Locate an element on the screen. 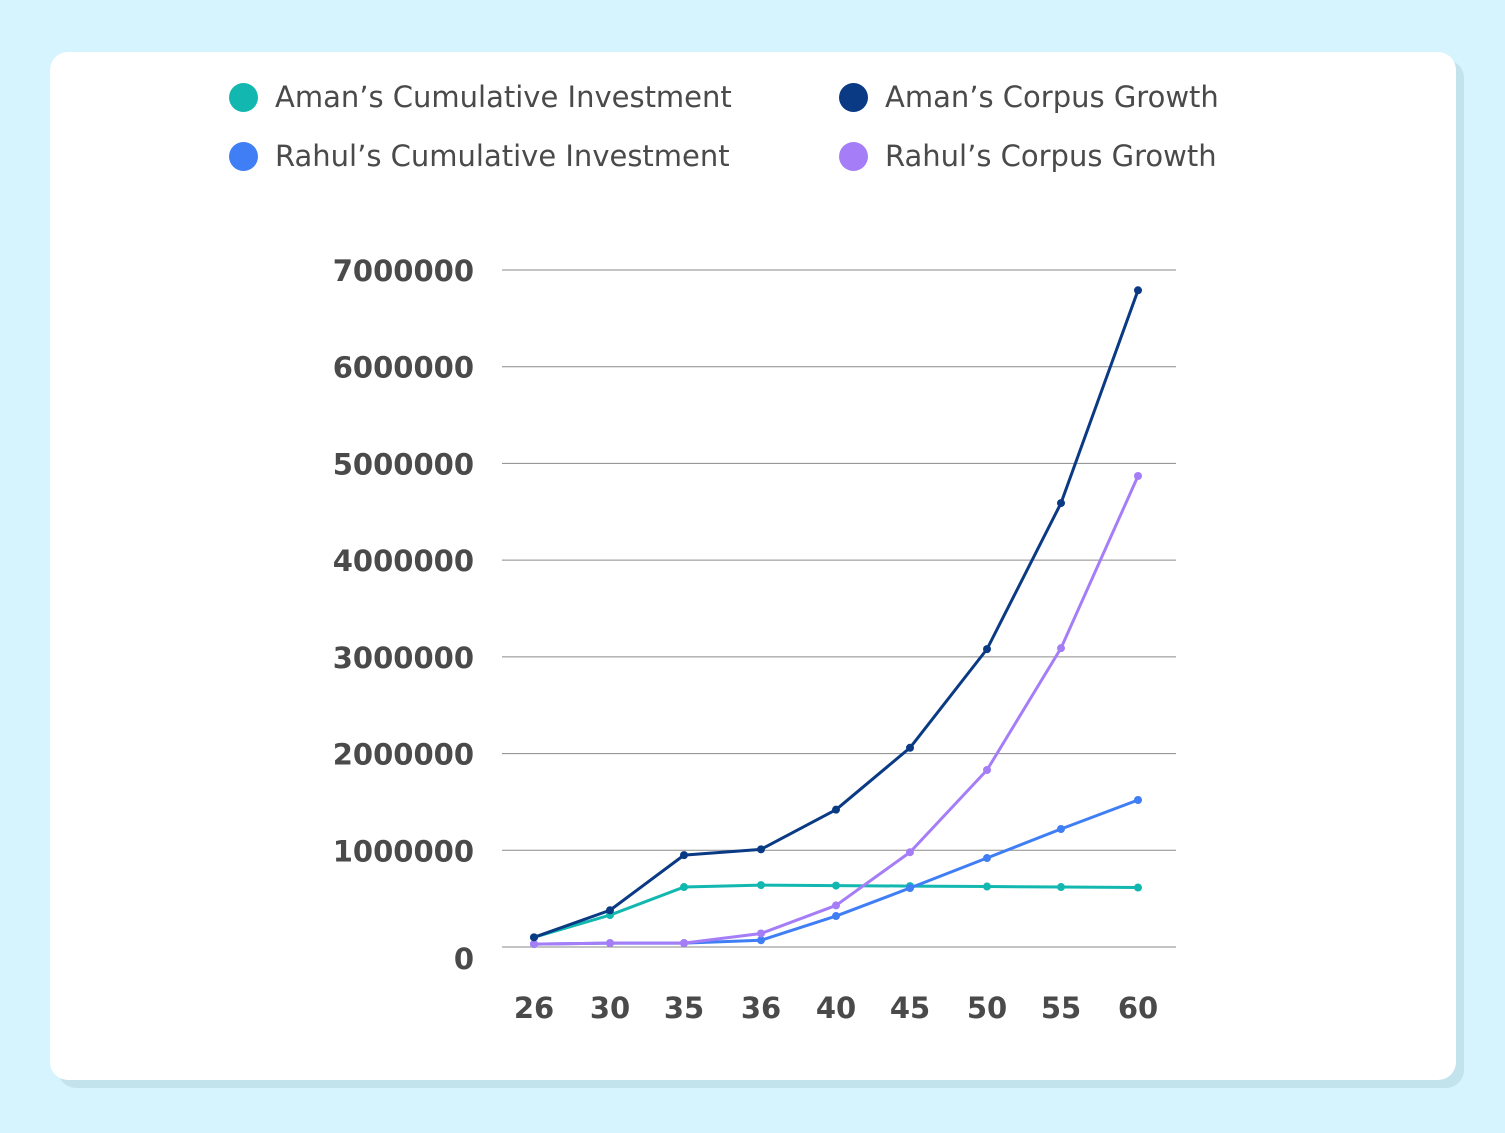 Image resolution: width=1505 pixels, height=1133 pixels. x-tick-label: 45 is located at coordinates (910, 1008).